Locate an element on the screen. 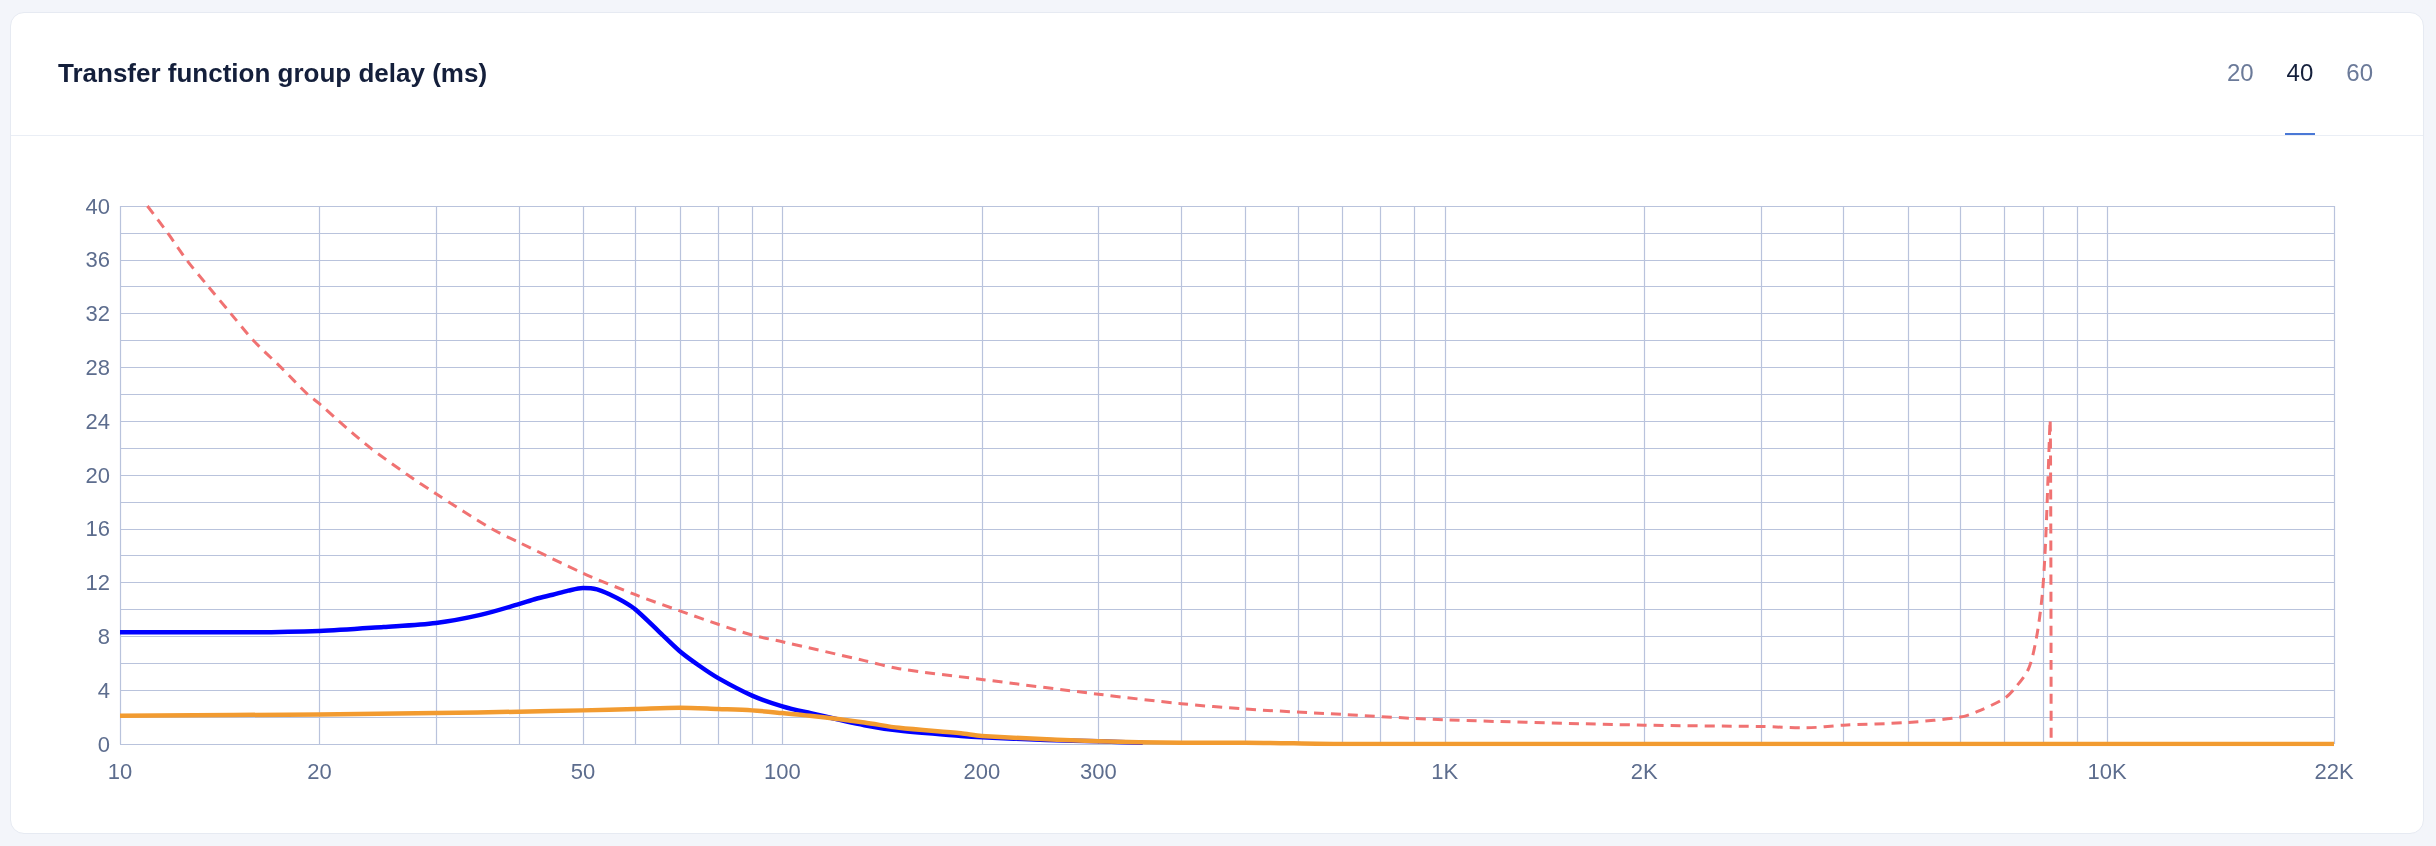 The height and width of the screenshot is (846, 2436). y-tick-label: 36 is located at coordinates (97, 260).